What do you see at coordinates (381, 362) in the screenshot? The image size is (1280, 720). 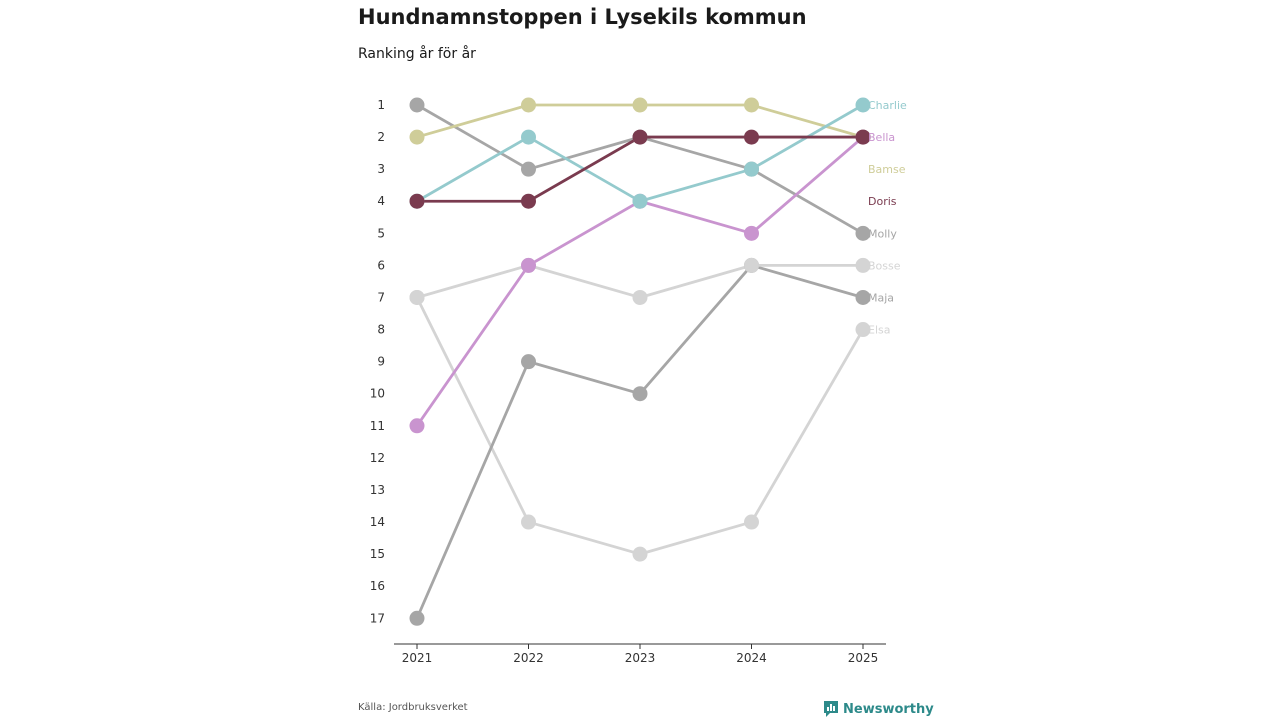 I see `y-tick-label: 9` at bounding box center [381, 362].